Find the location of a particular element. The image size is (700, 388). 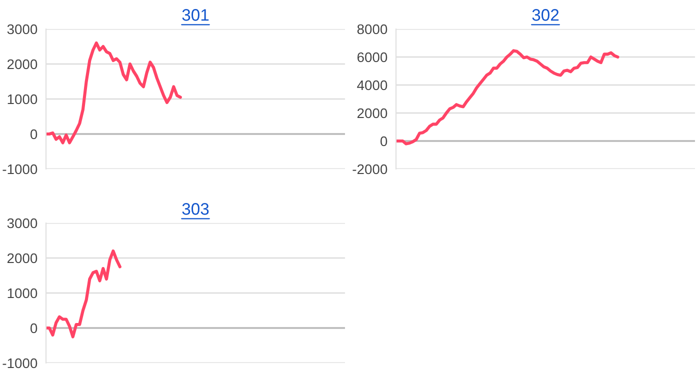

y-tick-label: 8000 is located at coordinates (372, 29).